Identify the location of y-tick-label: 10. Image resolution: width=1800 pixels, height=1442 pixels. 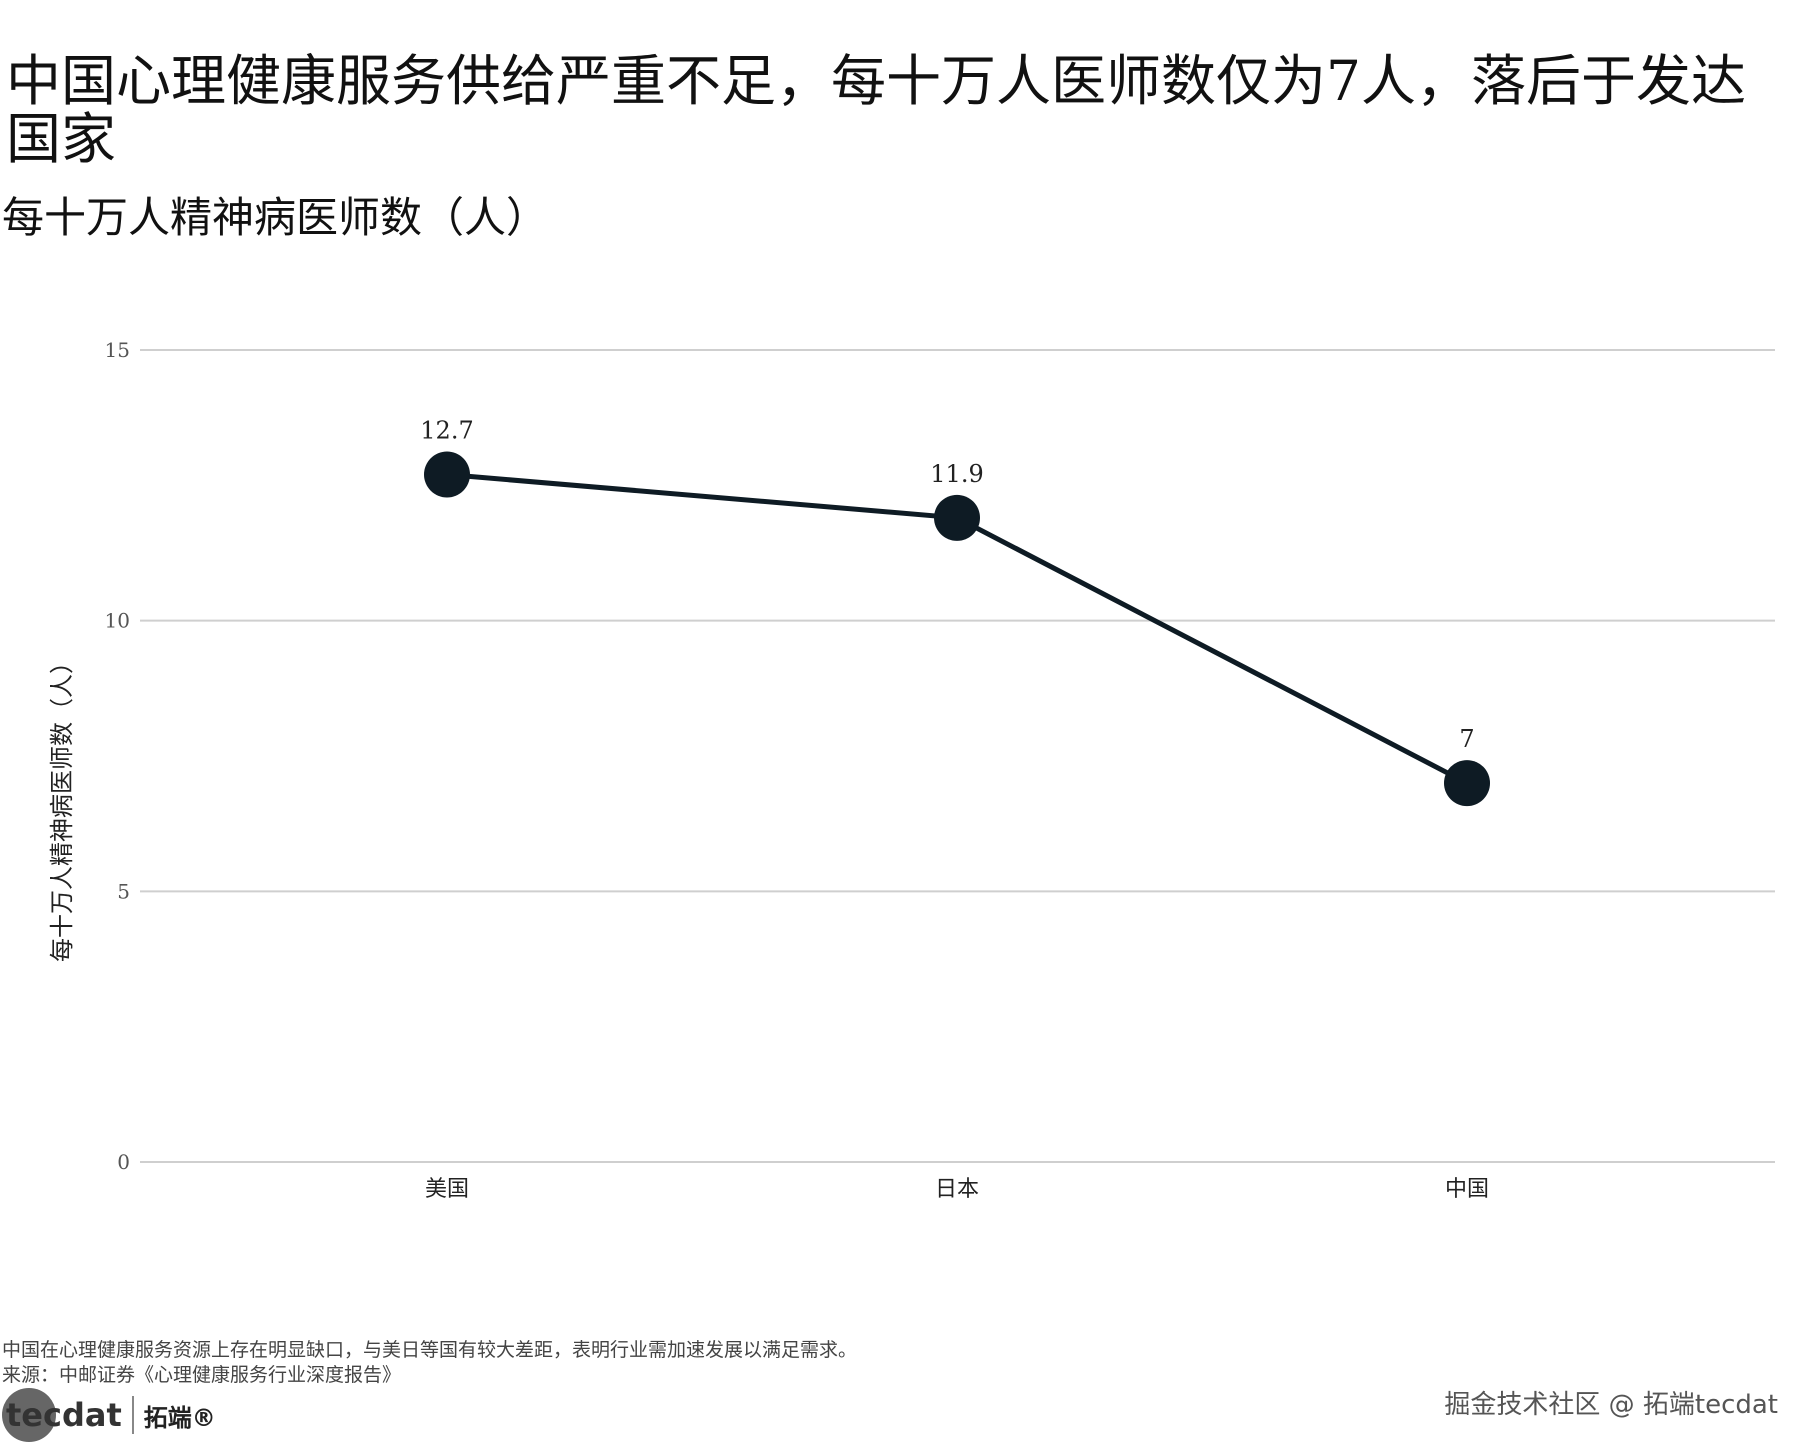
(117, 621).